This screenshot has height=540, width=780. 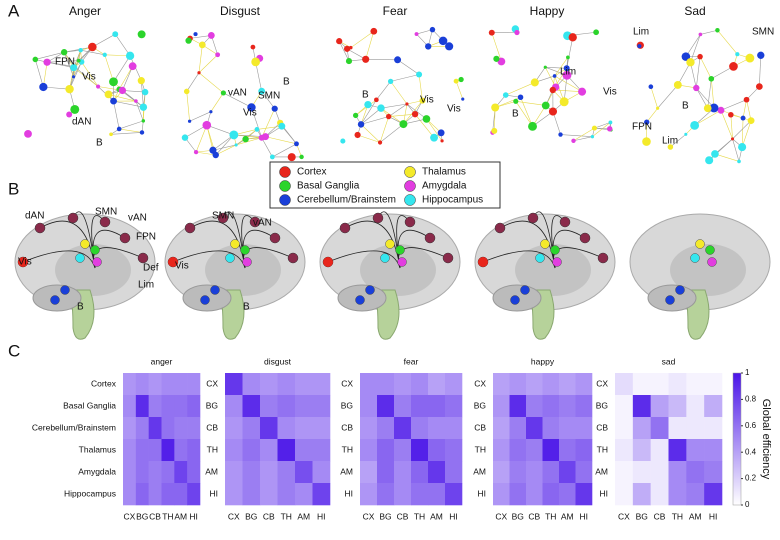 I want to click on x-tick-label: AM, so click(x=436, y=516).